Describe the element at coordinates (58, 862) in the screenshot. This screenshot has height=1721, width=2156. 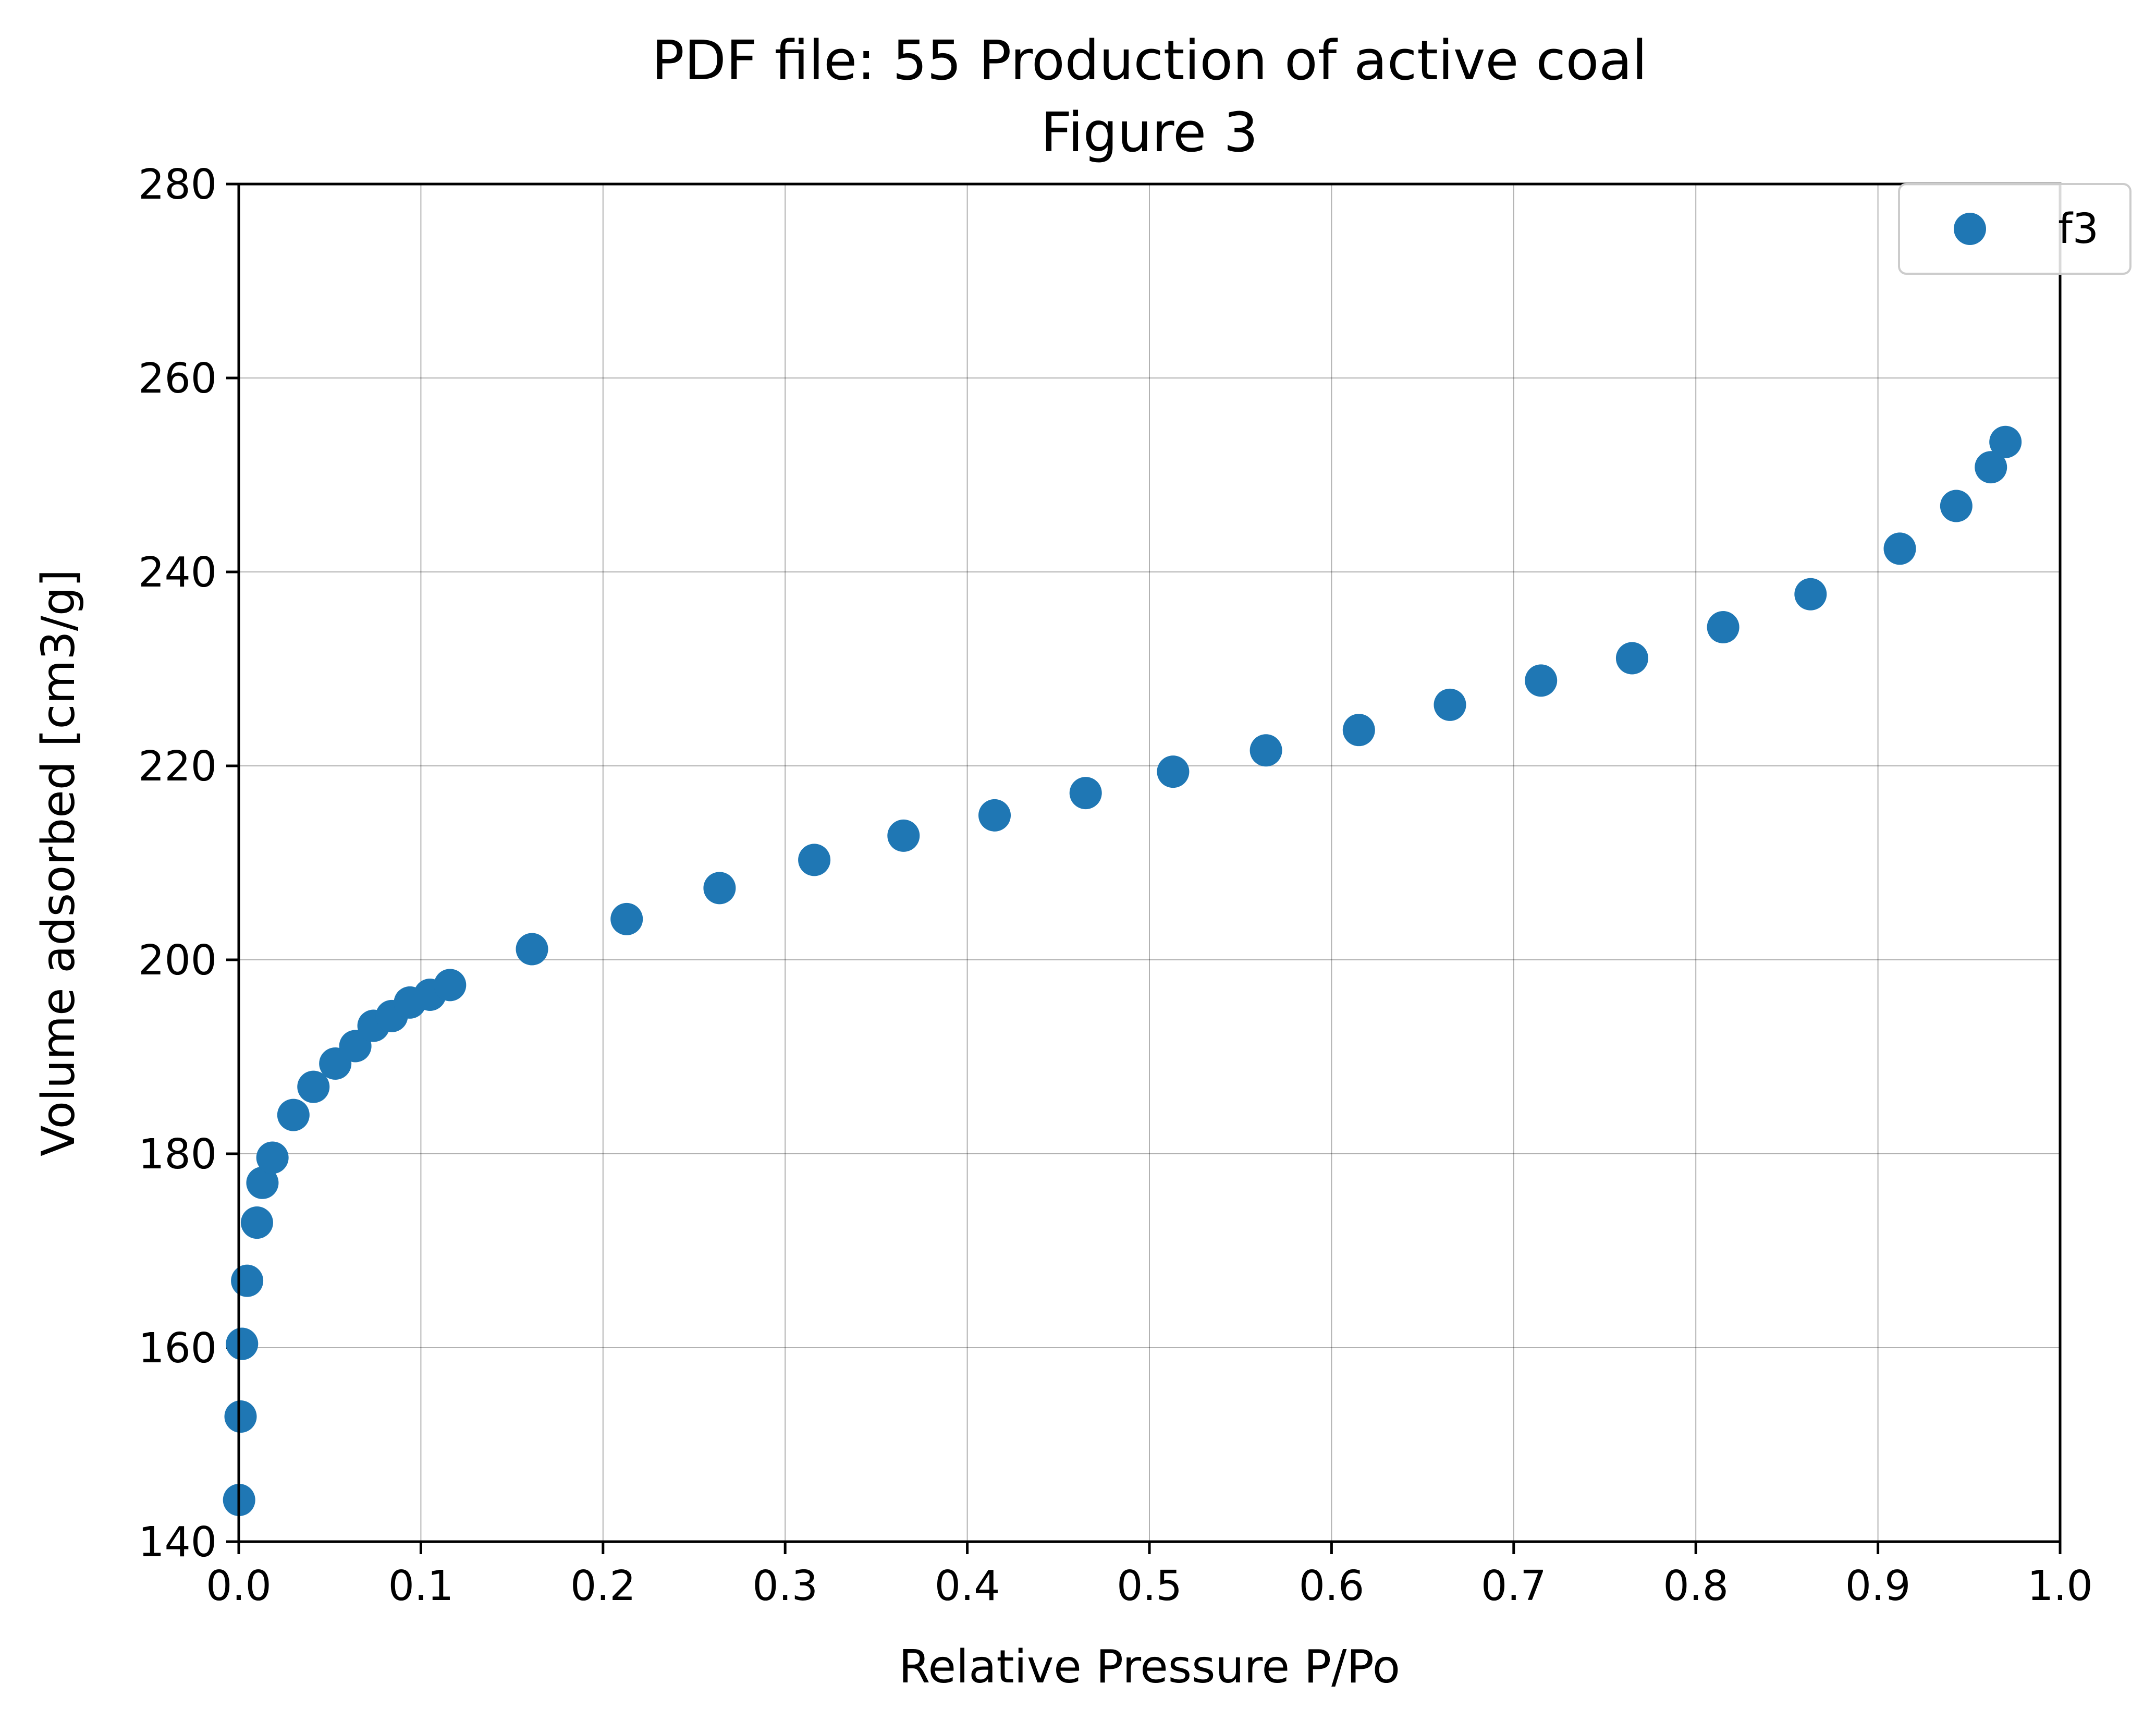
I see `y-axis-label: Volume adsorbed [cm3/g]` at that location.